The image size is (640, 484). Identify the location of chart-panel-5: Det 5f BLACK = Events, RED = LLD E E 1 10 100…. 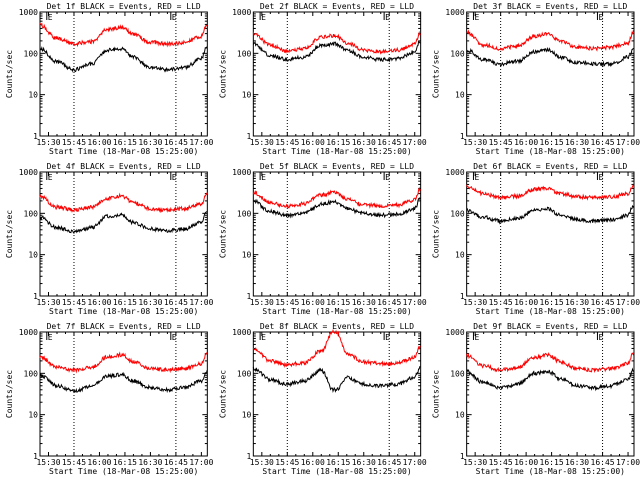
(322, 239).